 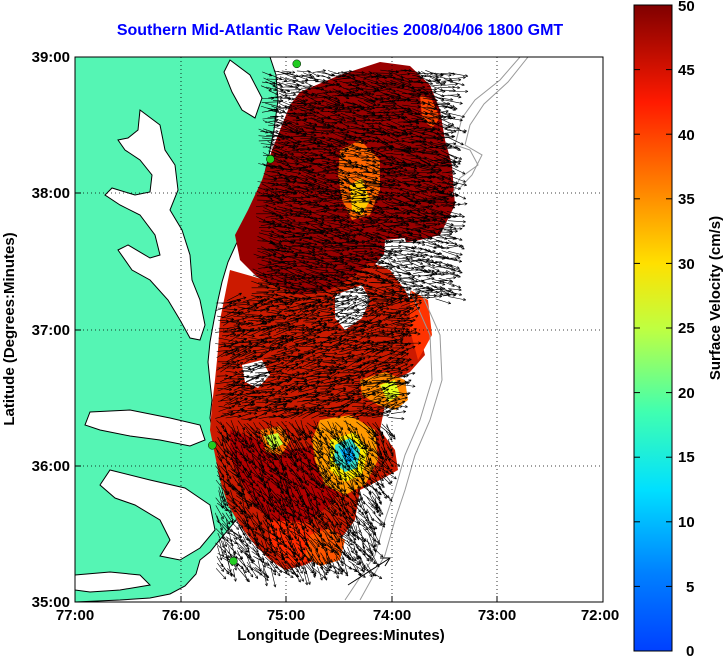 What do you see at coordinates (181, 615) in the screenshot?
I see `xtick-label: 76:00` at bounding box center [181, 615].